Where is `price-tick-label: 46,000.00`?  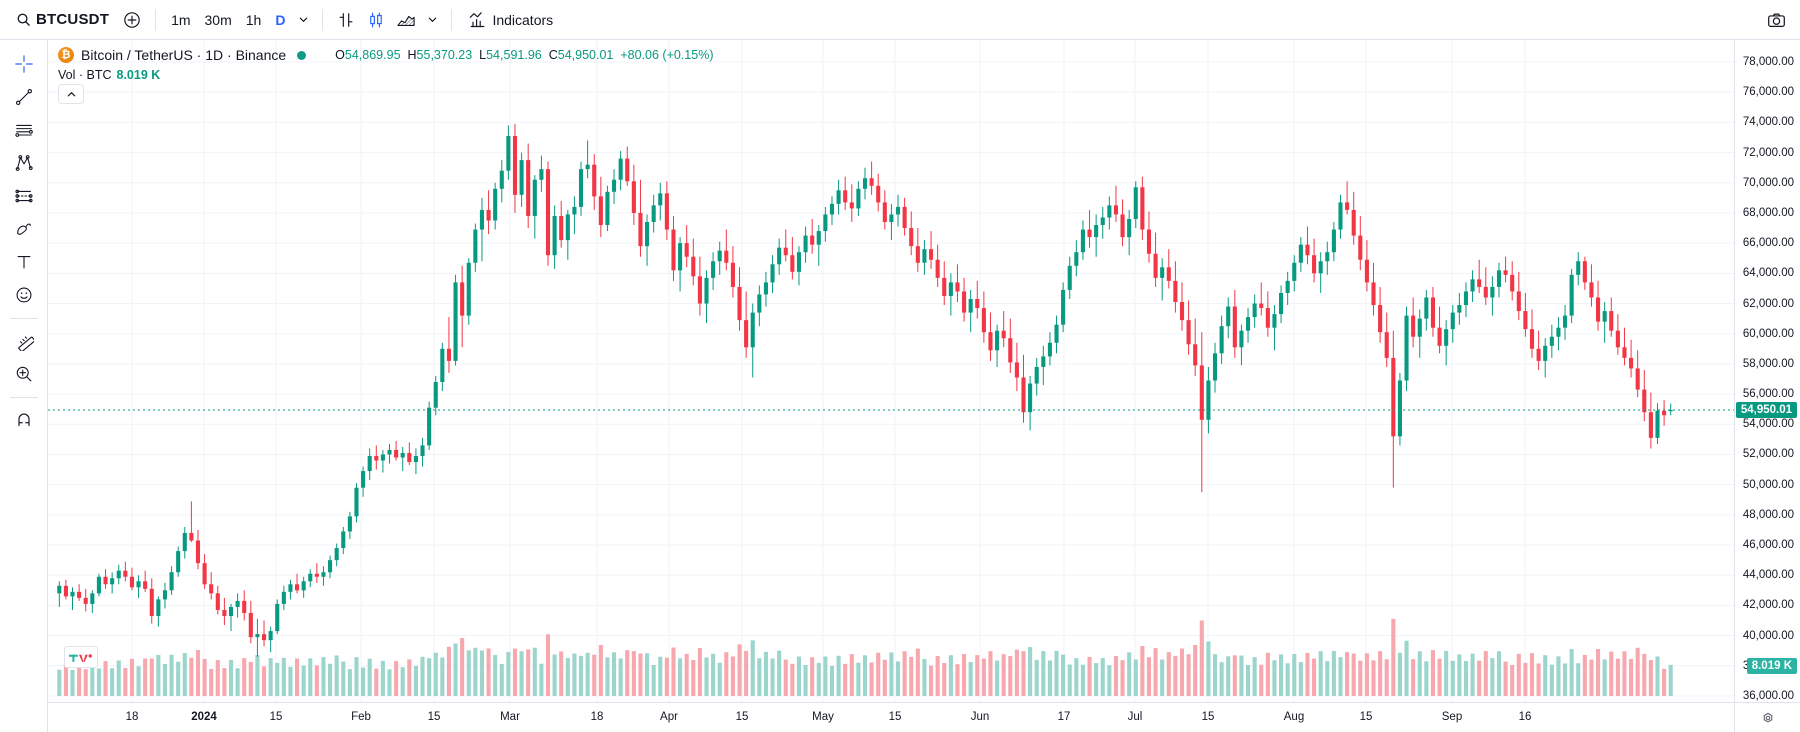
price-tick-label: 46,000.00 is located at coordinates (1768, 545).